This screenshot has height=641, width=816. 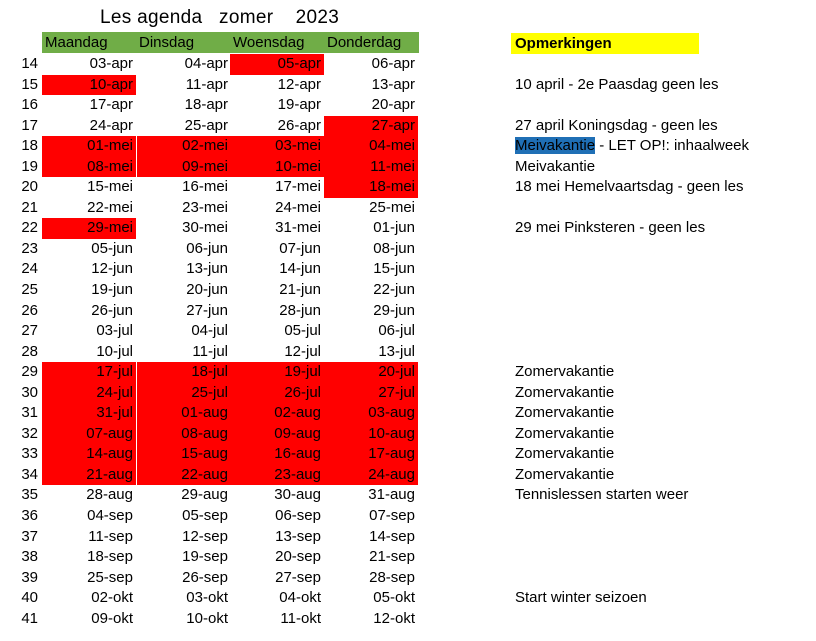 What do you see at coordinates (207, 598) in the screenshot?
I see `date-cell: 03-okt` at bounding box center [207, 598].